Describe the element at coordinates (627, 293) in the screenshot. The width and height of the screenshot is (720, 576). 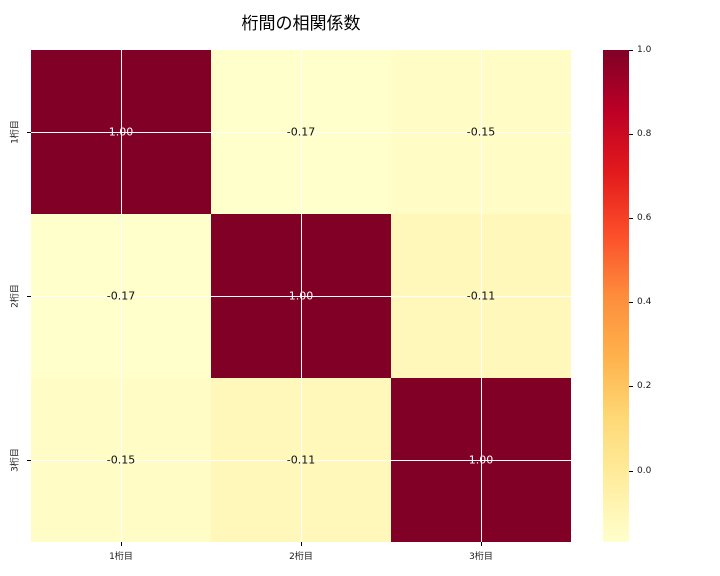
I see `colorbar: 1.0 0.8 0.6 0.4 0.2 0.0` at that location.